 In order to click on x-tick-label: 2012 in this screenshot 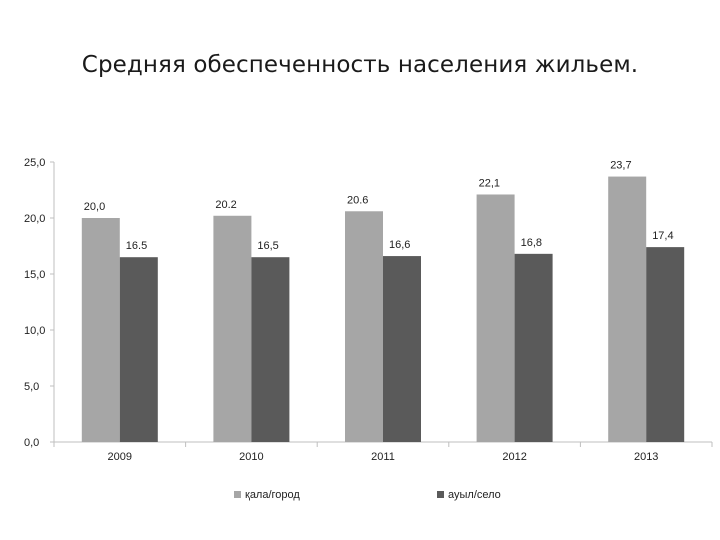, I will do `click(514, 457)`.